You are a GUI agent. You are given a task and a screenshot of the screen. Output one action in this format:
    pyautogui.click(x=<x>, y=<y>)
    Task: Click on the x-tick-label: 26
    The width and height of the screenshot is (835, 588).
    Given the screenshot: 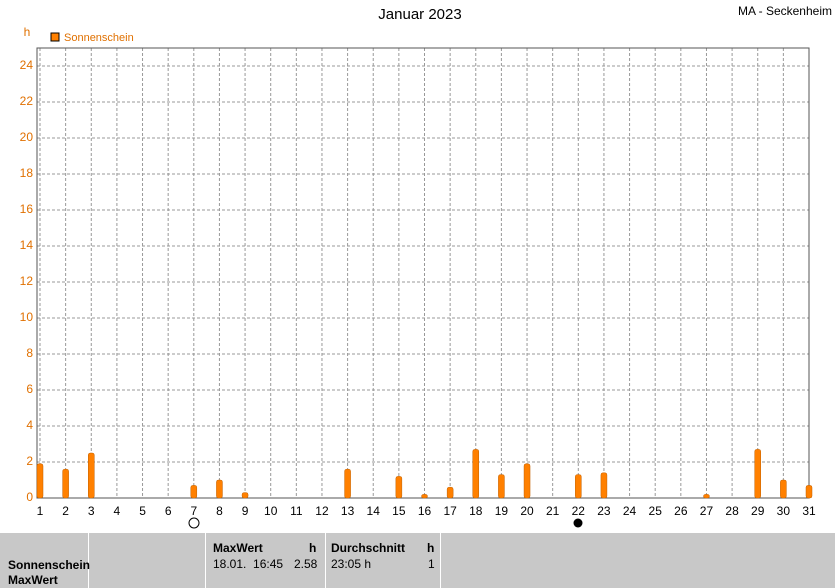 What is the action you would take?
    pyautogui.click(x=681, y=511)
    